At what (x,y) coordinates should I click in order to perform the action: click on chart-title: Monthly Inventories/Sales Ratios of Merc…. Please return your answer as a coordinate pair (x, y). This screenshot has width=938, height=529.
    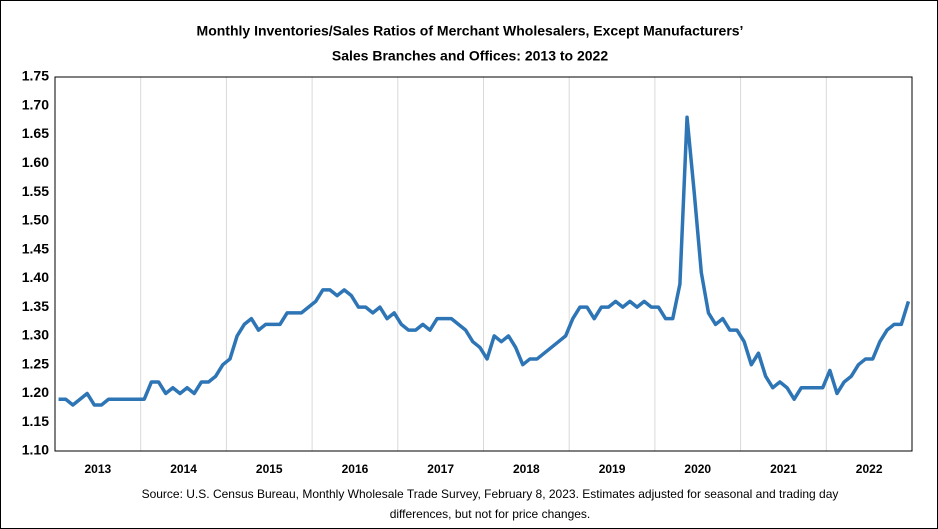
    Looking at the image, I should click on (470, 31).